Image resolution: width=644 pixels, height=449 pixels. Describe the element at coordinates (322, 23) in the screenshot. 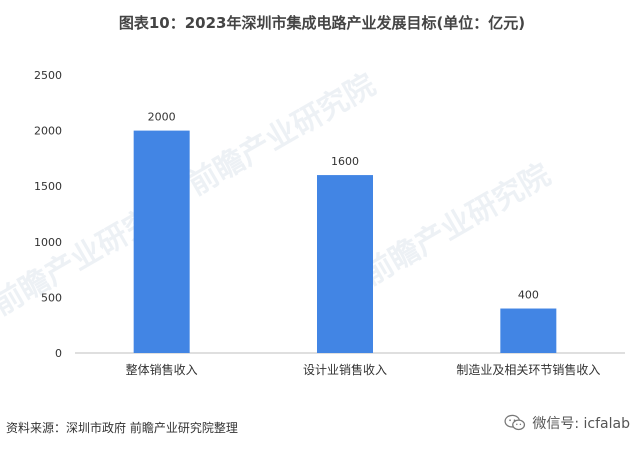

I see `chart-title: 图表10：2023年深圳市集成电路产业发展目标(单位：亿元)` at that location.